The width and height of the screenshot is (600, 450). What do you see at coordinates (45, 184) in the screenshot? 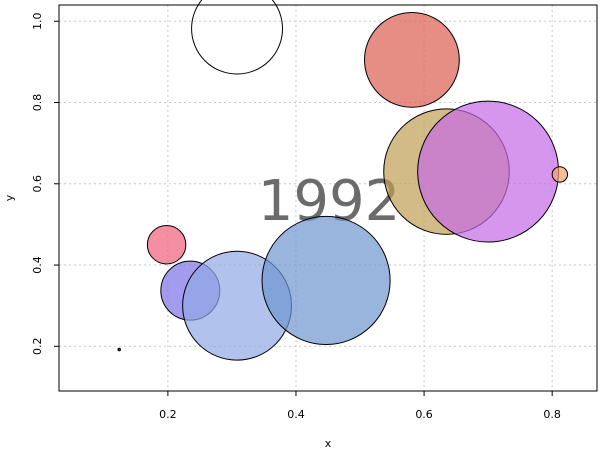
I see `y-axis: 0.2 0.4 0.6 0.8 1.0` at bounding box center [45, 184].